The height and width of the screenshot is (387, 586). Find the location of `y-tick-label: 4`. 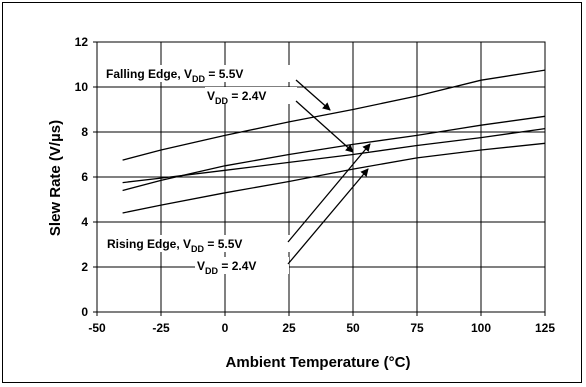

y-tick-label: 4 is located at coordinates (84, 222).